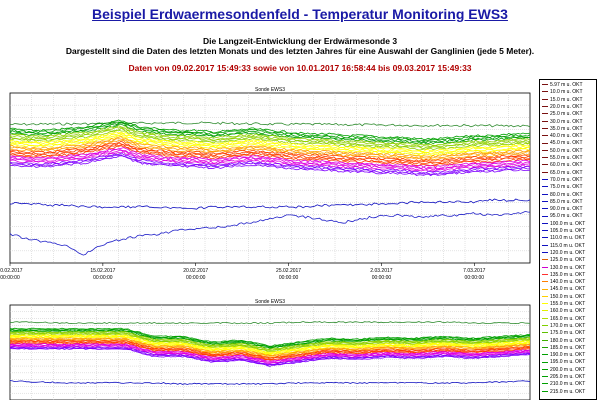 This screenshot has height=400, width=600. What do you see at coordinates (566, 201) in the screenshot?
I see `legend-label: 85.0 m u. OKT` at bounding box center [566, 201].